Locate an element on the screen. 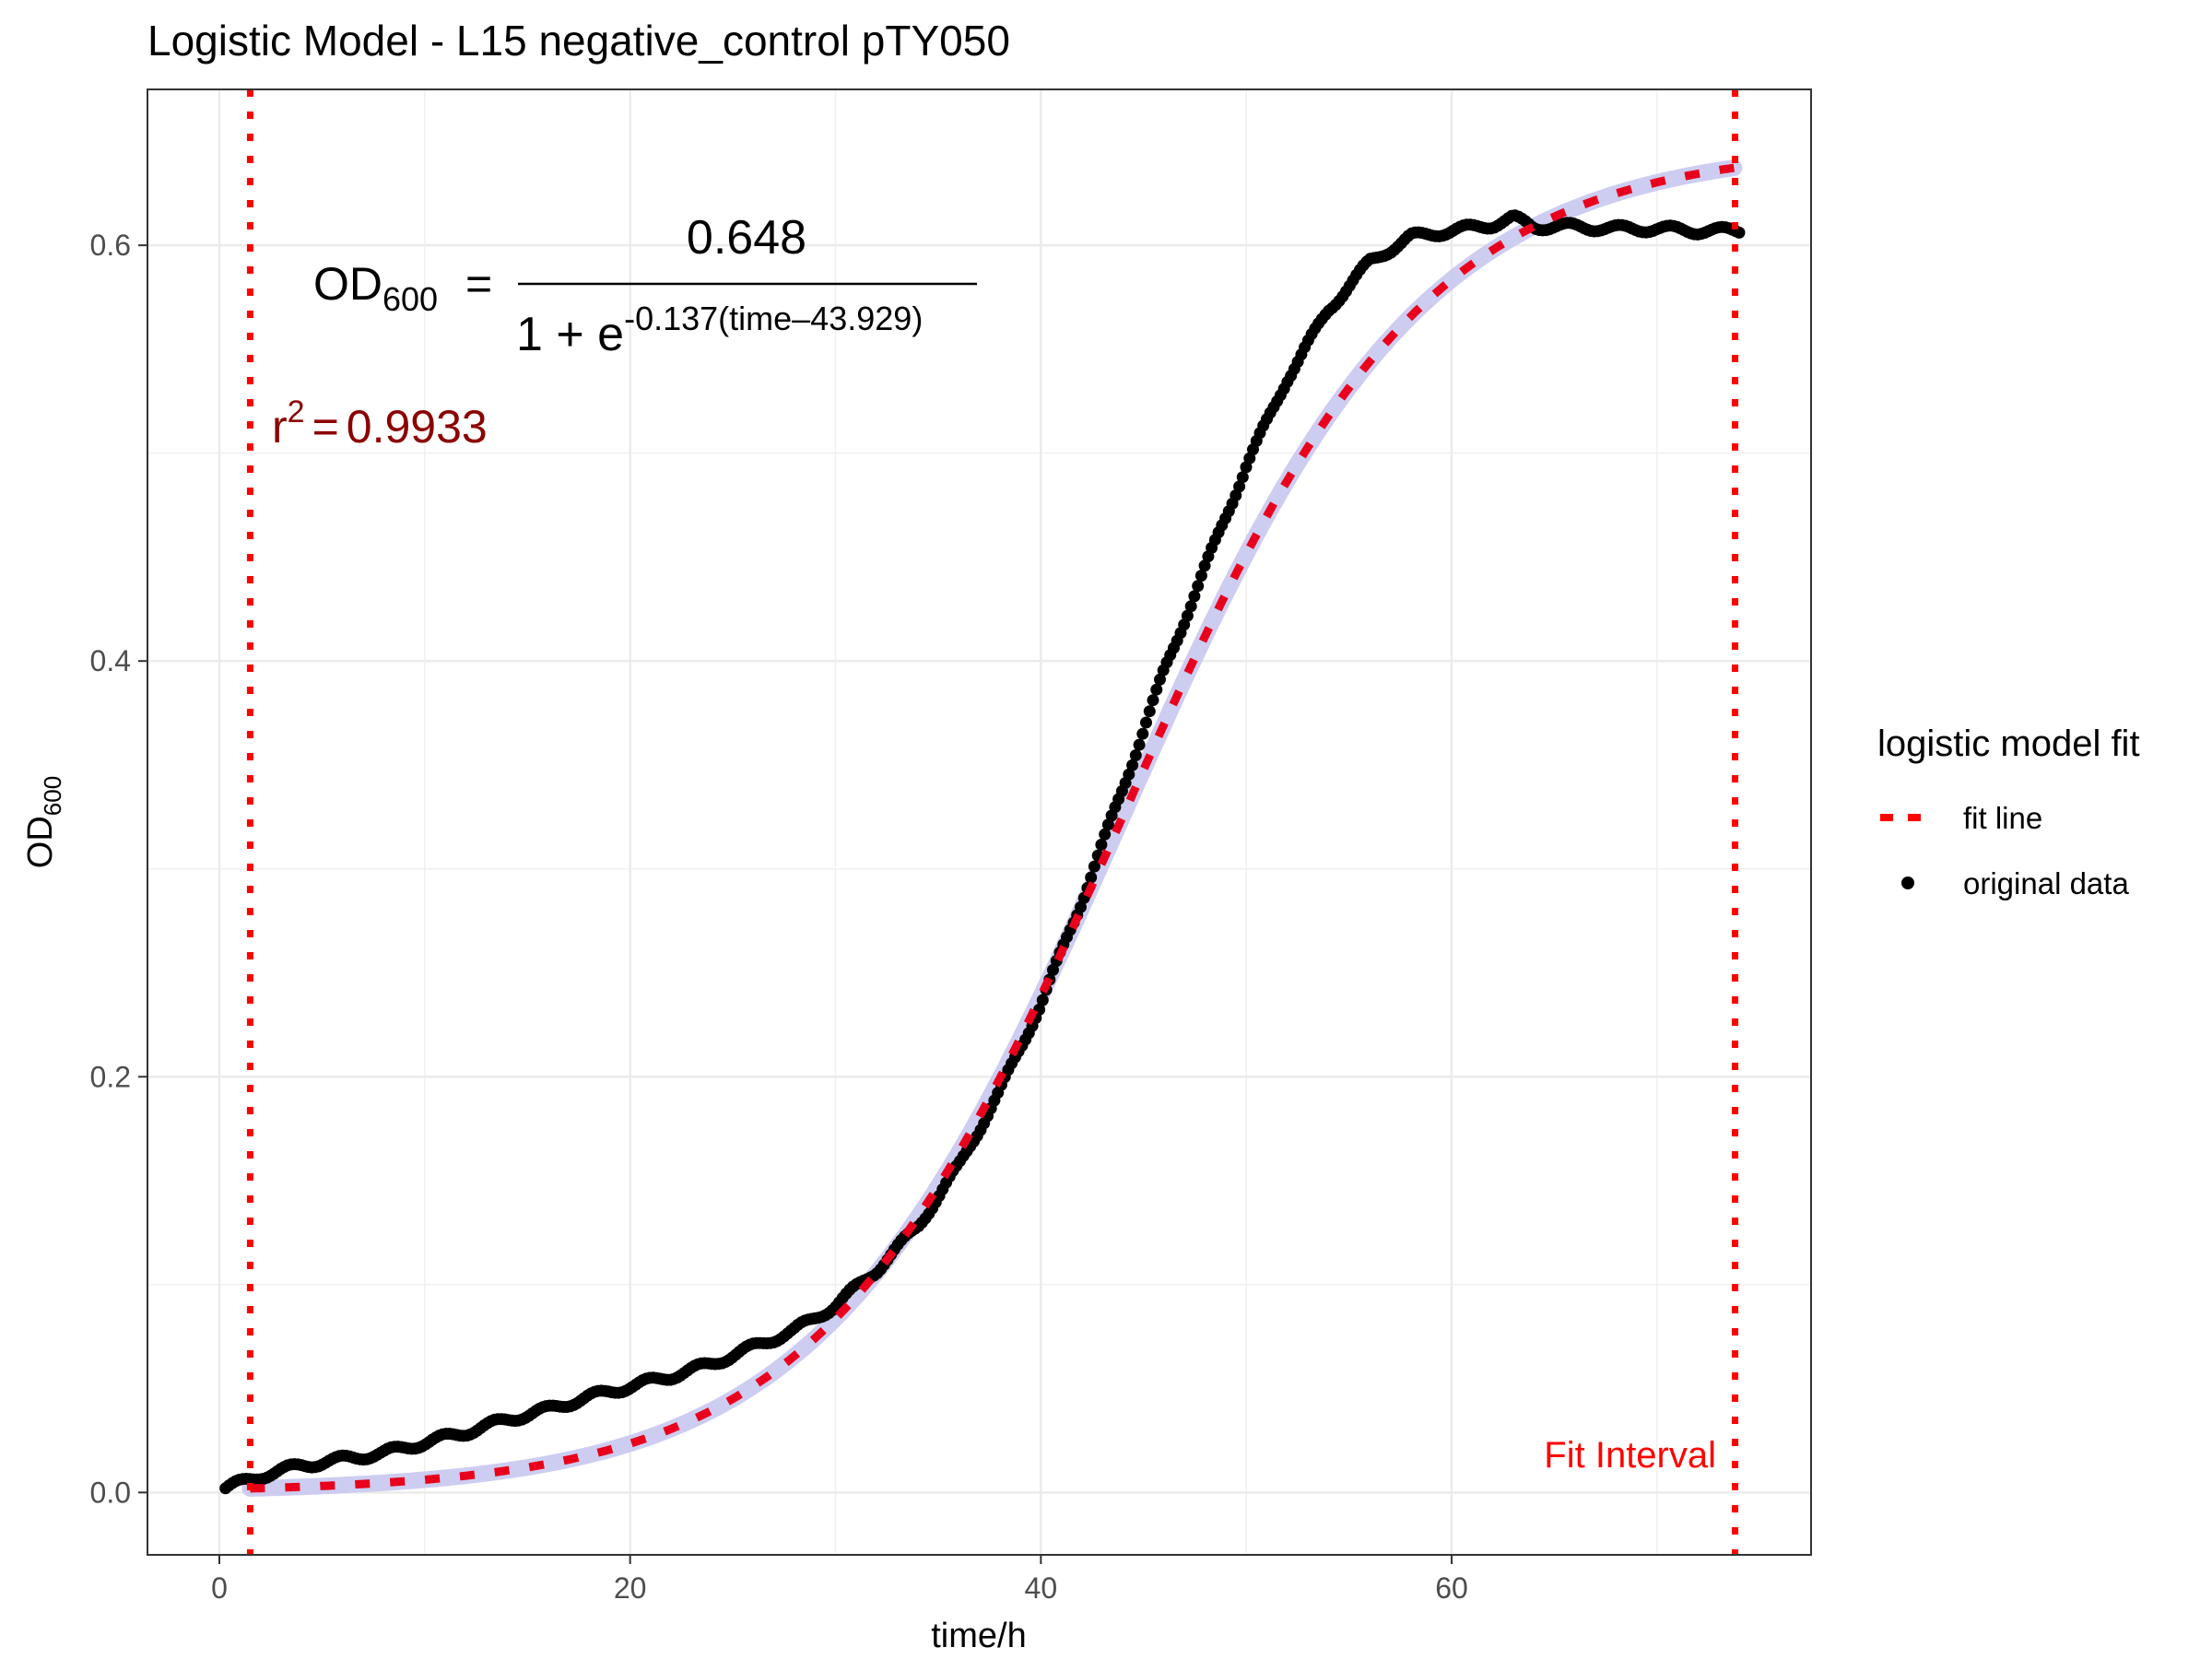 The width and height of the screenshot is (2212, 1659). legend-key-original-data is located at coordinates (1907, 883).